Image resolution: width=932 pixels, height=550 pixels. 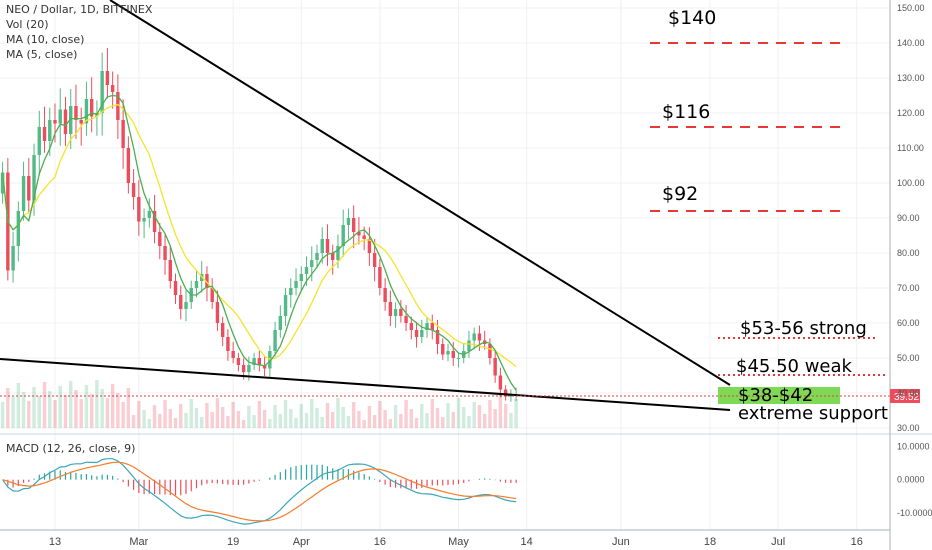 I want to click on target-label-116: $116, so click(x=686, y=112).